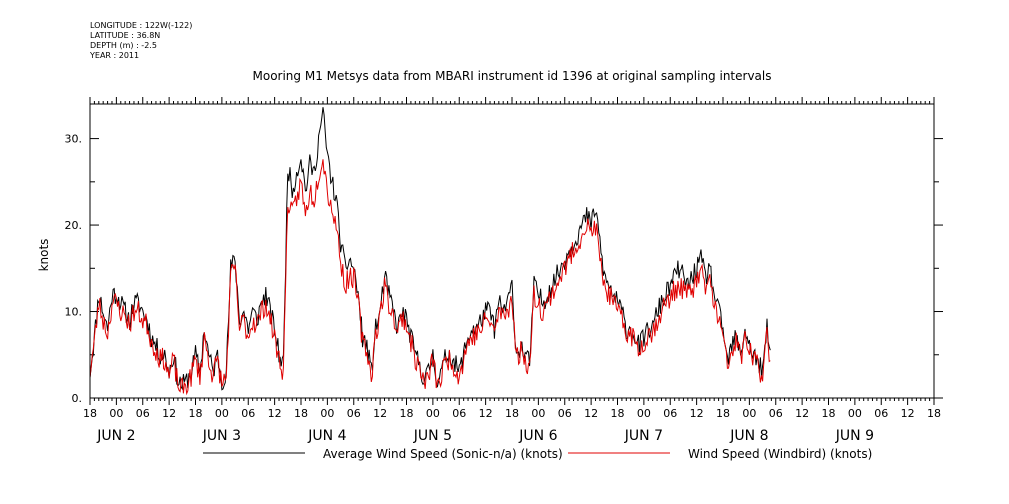 The width and height of the screenshot is (1009, 504). What do you see at coordinates (114, 55) in the screenshot?
I see `meta-year: YEAR : 2011` at bounding box center [114, 55].